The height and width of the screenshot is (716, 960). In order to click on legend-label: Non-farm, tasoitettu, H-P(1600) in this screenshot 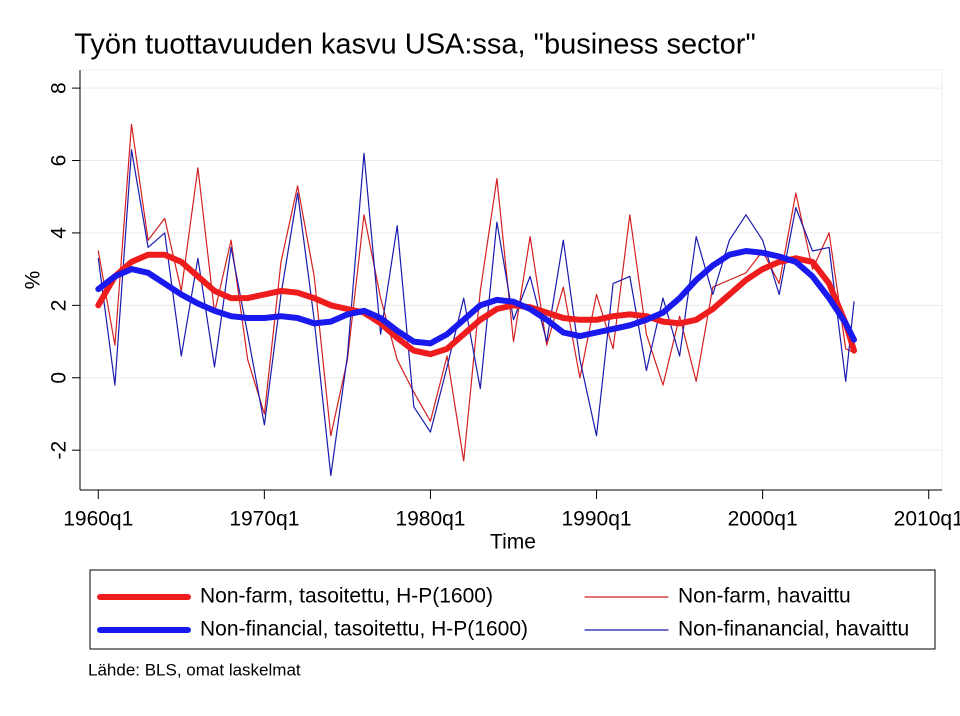, I will do `click(346, 596)`.